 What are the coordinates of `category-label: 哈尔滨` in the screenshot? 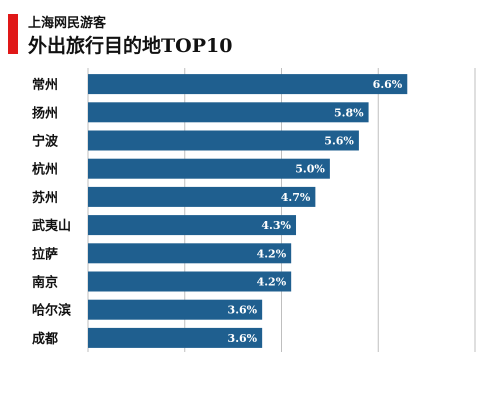 It's located at (51, 311).